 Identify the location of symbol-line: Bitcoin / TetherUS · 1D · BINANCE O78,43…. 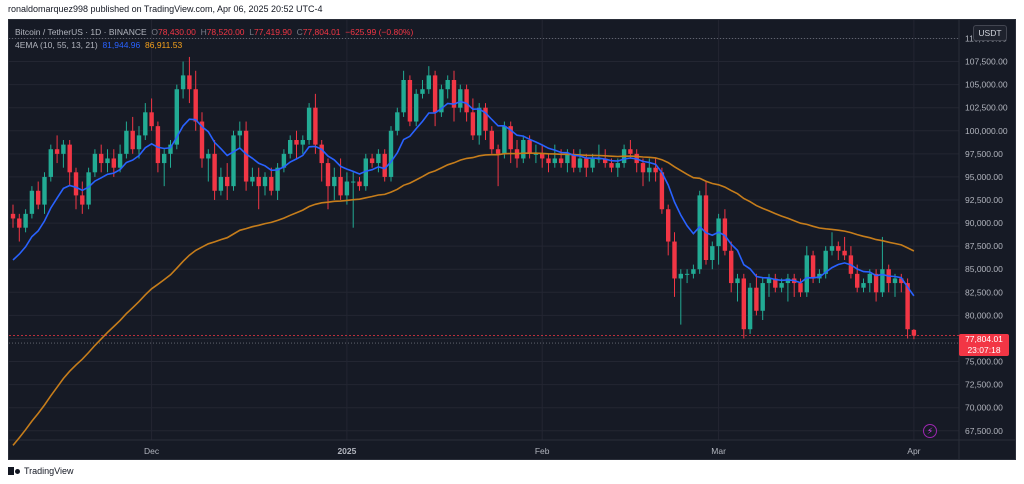
(214, 32).